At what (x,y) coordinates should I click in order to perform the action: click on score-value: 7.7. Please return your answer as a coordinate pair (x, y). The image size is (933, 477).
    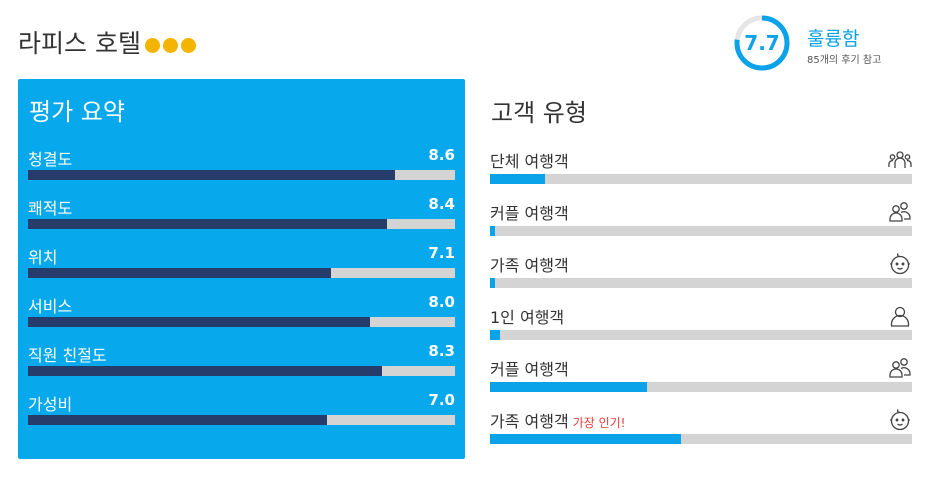
    Looking at the image, I should click on (762, 43).